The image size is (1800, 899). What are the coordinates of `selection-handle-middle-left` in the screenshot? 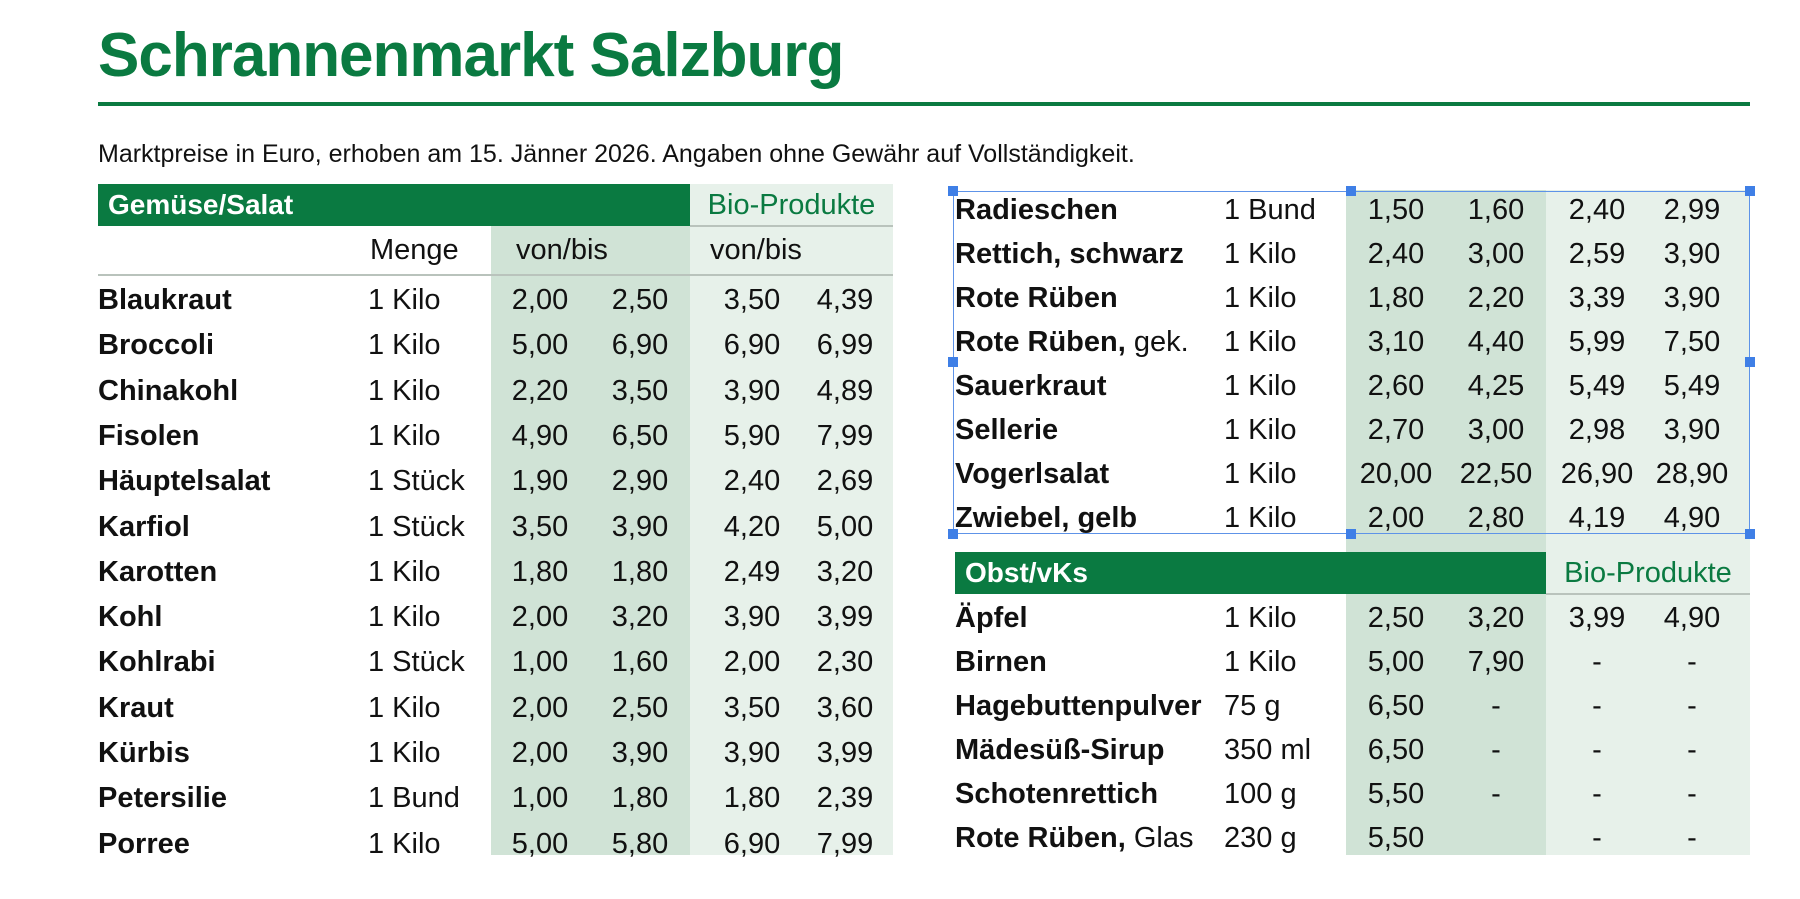 It's located at (953, 362).